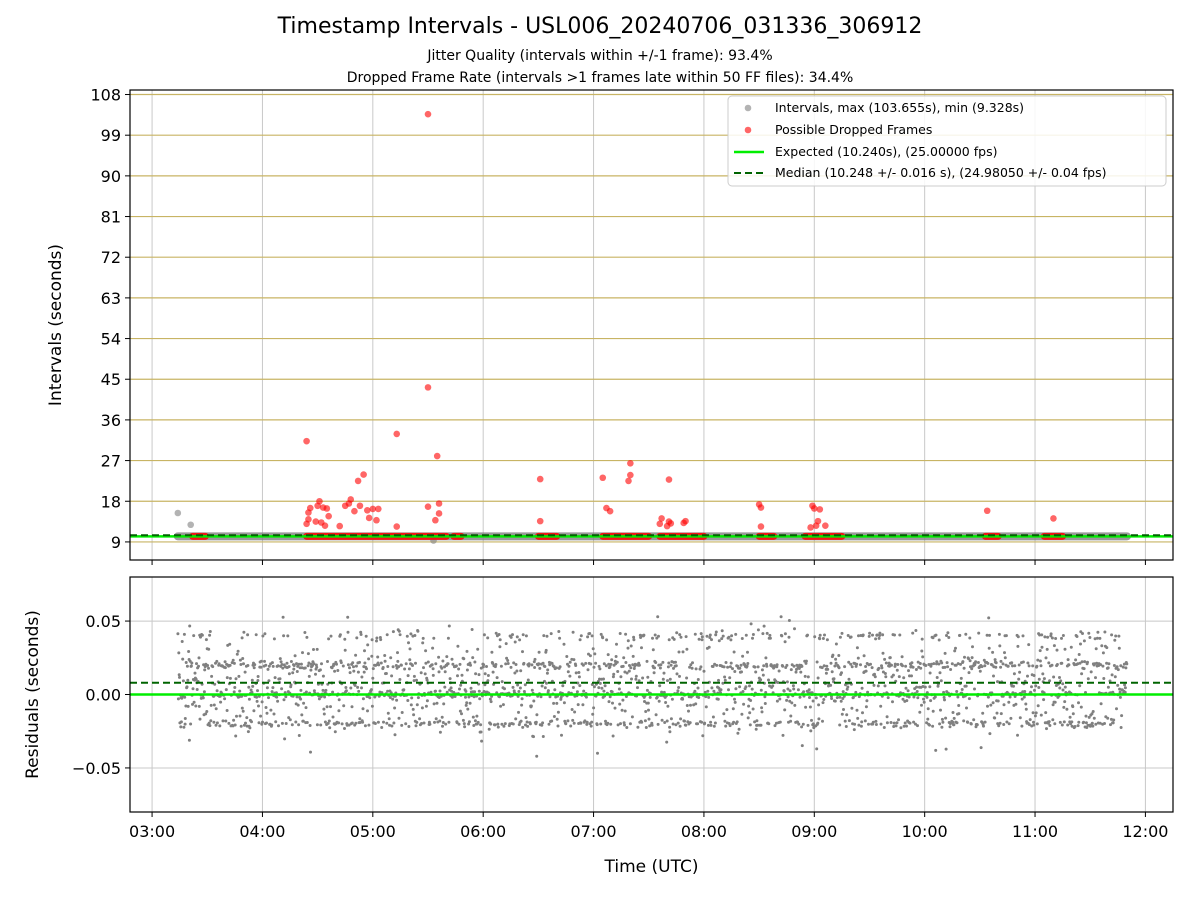  Describe the element at coordinates (748, 130) in the screenshot. I see `legend-dropped-marker` at that location.